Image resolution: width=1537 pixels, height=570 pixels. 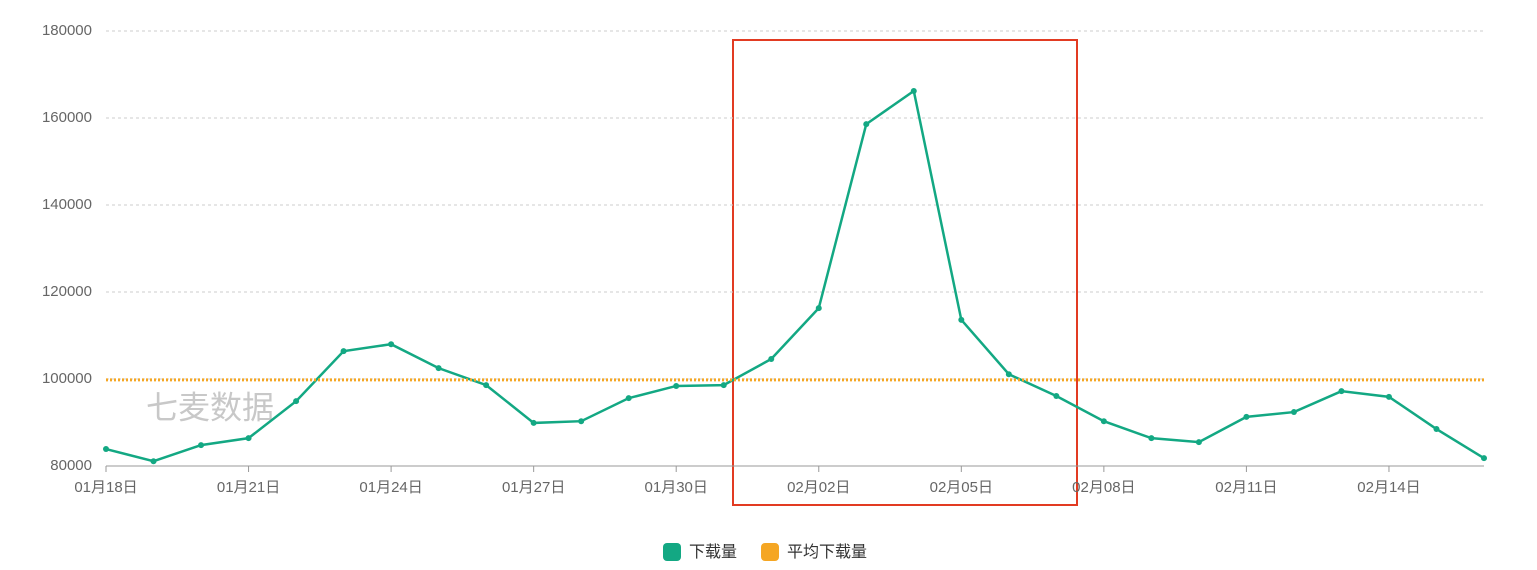 What do you see at coordinates (827, 552) in the screenshot?
I see `legend-label: 平均下载量` at bounding box center [827, 552].